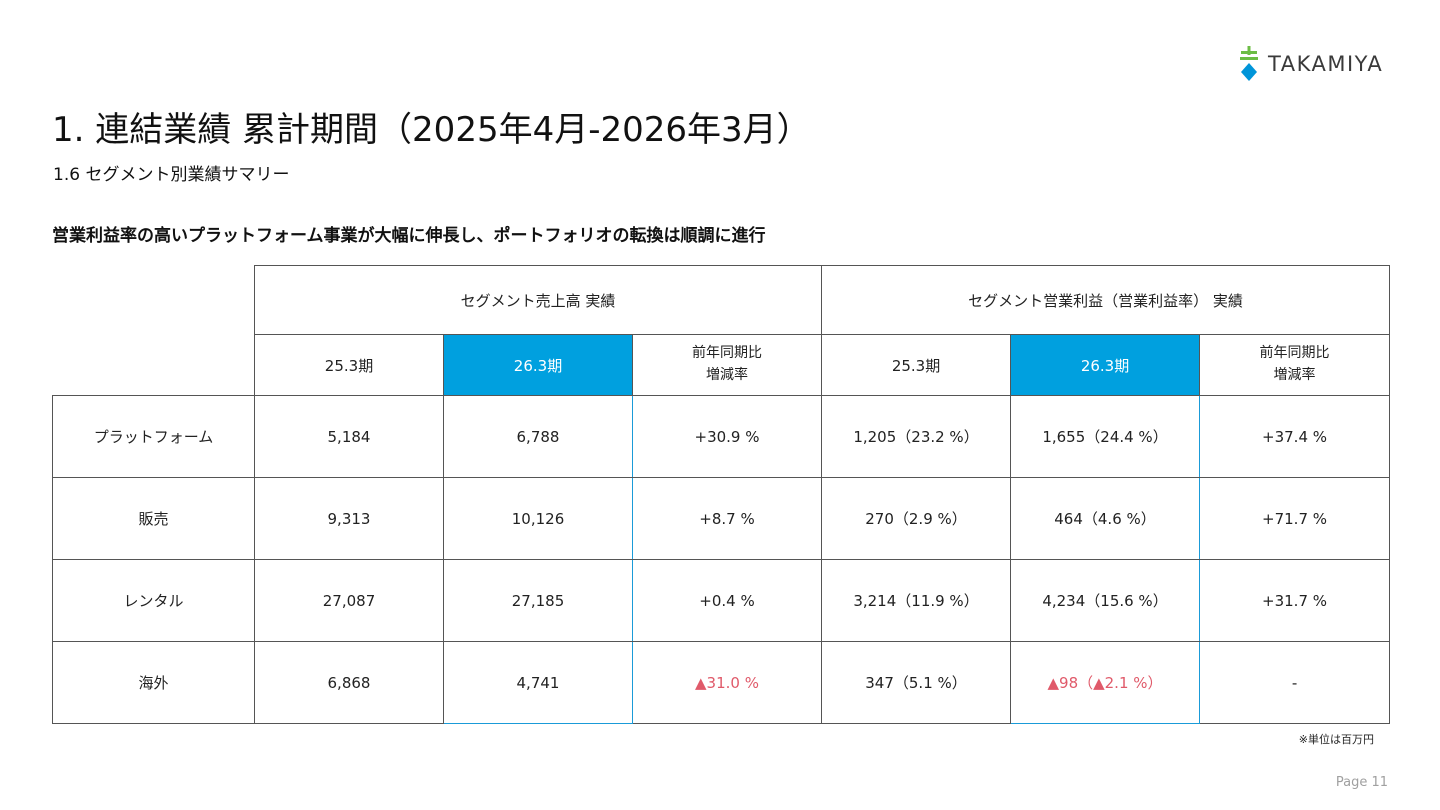  Describe the element at coordinates (349, 518) in the screenshot. I see `sales-prev: 9,313` at that location.